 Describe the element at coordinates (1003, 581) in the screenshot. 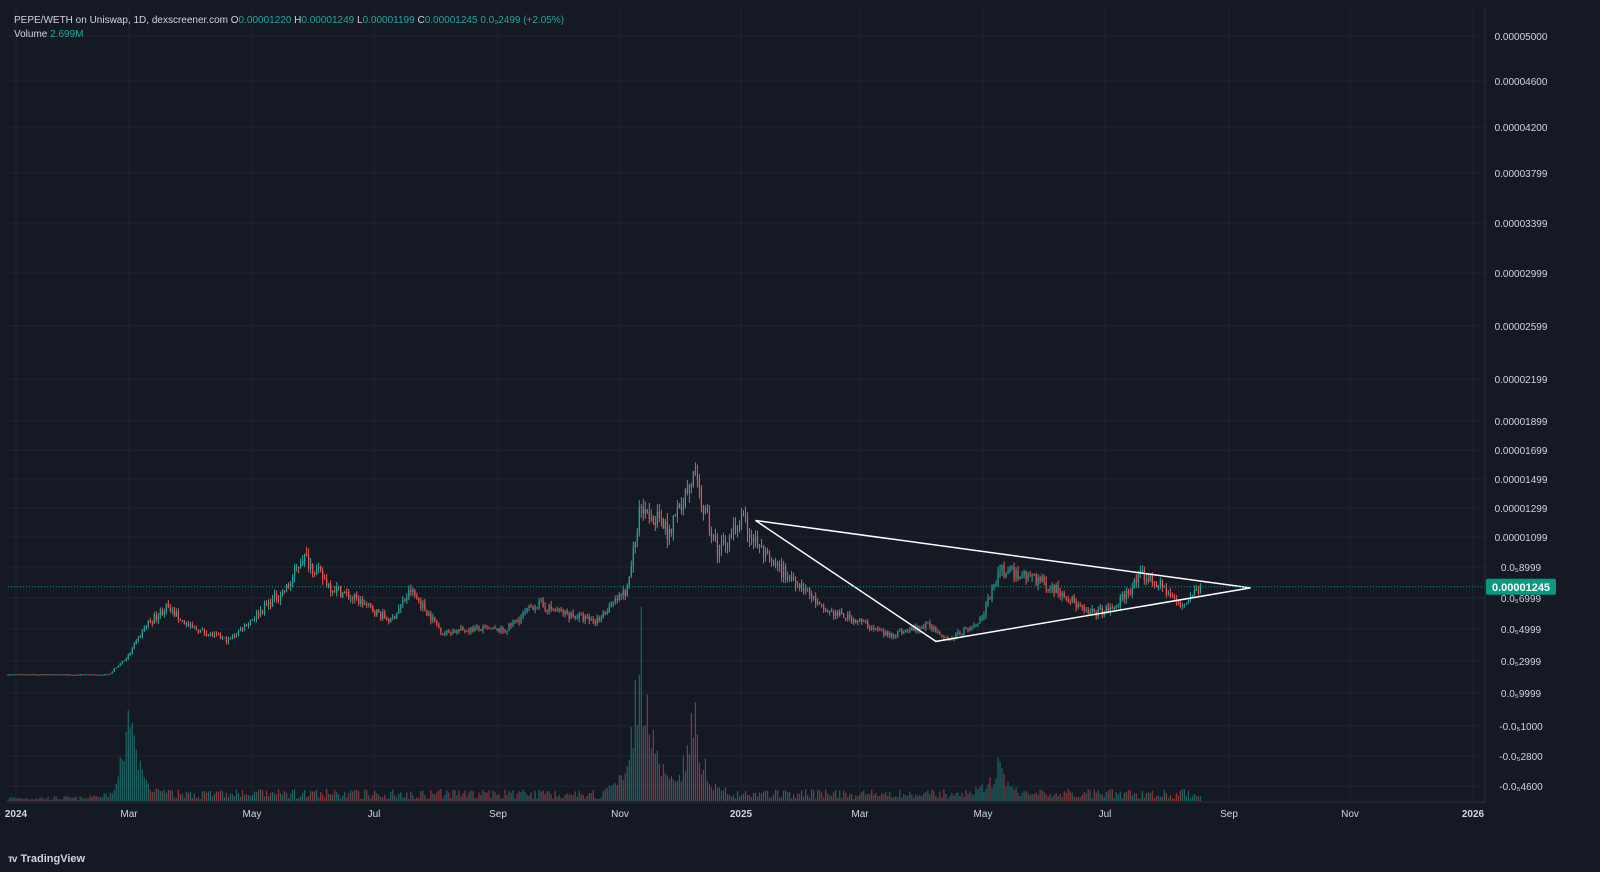

I see `drawings` at that location.